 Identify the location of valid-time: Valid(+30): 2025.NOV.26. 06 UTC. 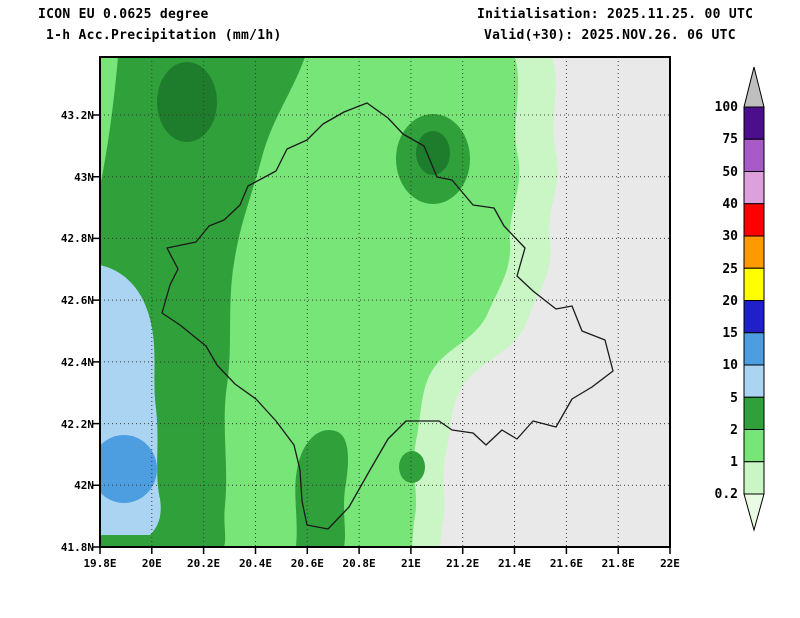
(610, 35).